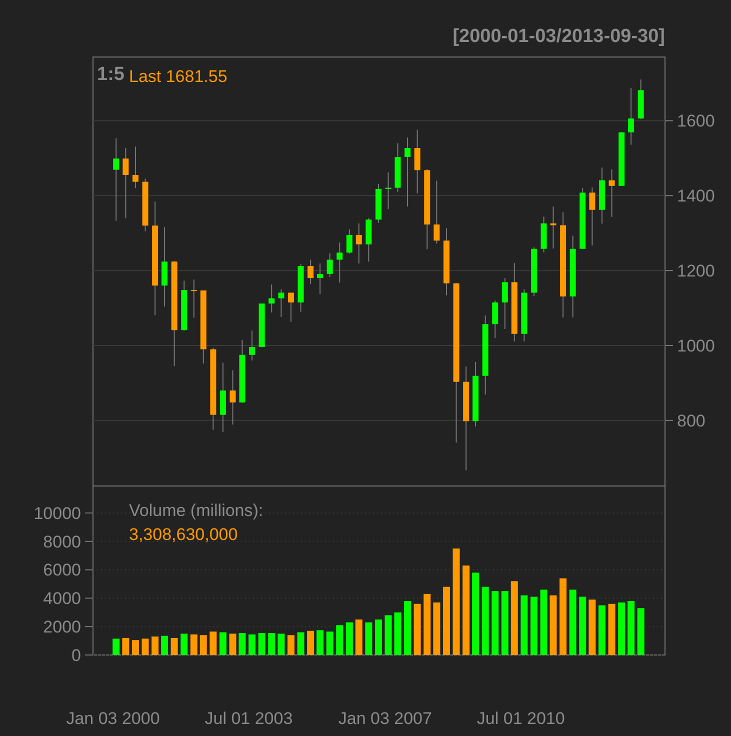  I want to click on y-tick-label: 1400, so click(696, 196).